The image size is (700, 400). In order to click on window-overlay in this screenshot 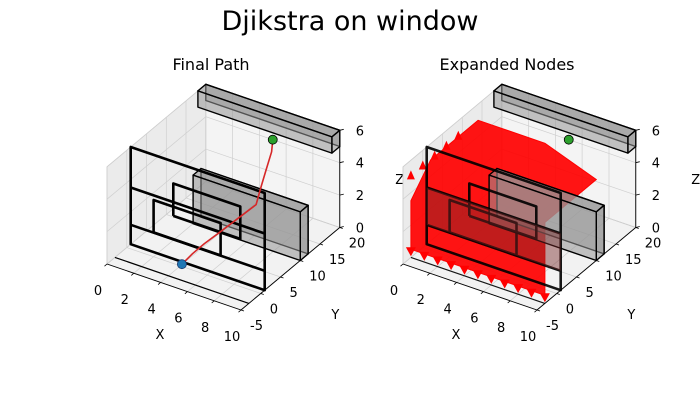, I will do `click(486, 224)`.